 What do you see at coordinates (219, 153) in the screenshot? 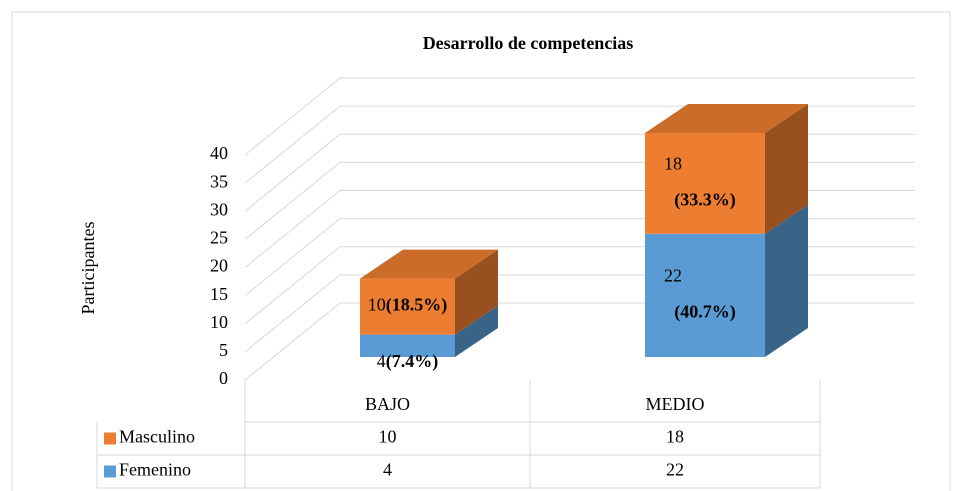
I see `y-tick-label: 40` at bounding box center [219, 153].